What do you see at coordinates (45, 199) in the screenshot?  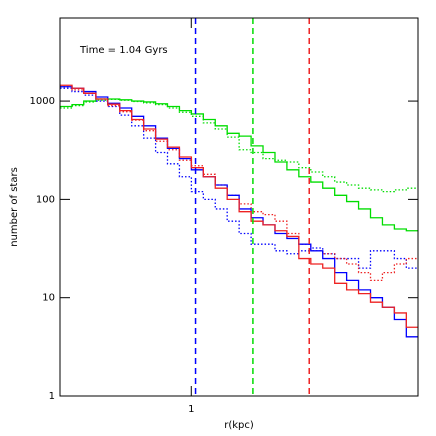 I see `y-tick-label: 100` at bounding box center [45, 199].